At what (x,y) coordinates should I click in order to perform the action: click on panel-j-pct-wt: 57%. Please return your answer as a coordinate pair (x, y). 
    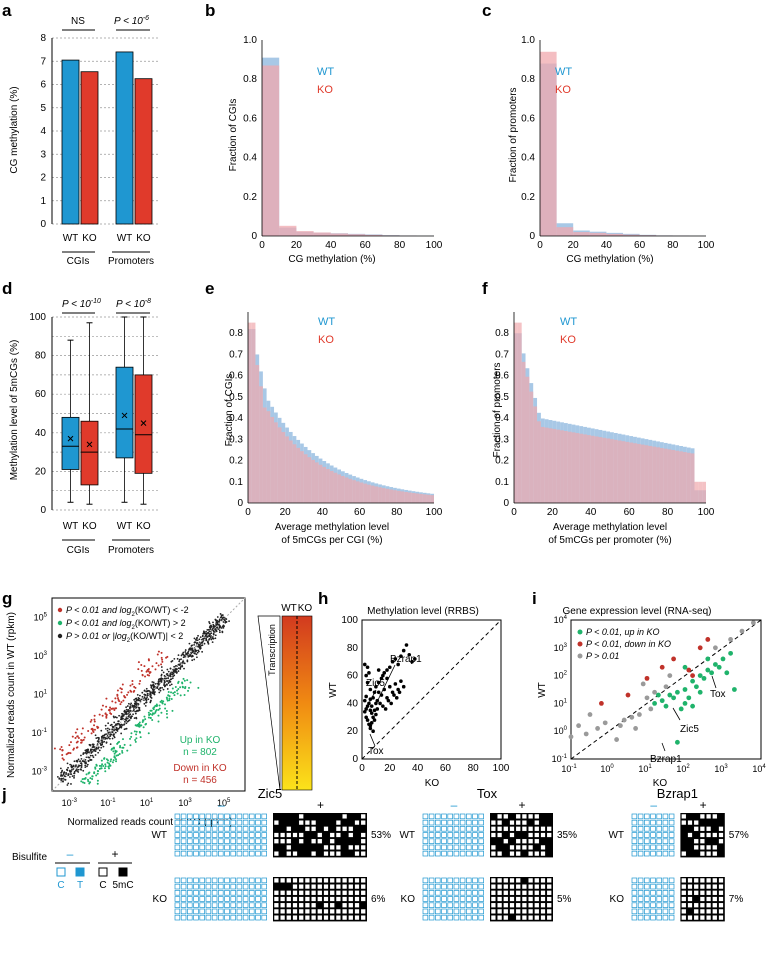
    Looking at the image, I should click on (739, 835).